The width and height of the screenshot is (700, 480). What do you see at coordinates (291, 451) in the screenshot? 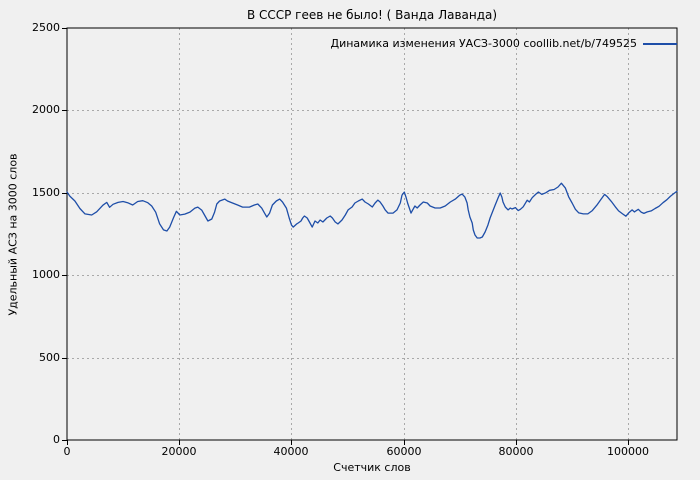
I see `x-tick-label: 40000` at bounding box center [291, 451].